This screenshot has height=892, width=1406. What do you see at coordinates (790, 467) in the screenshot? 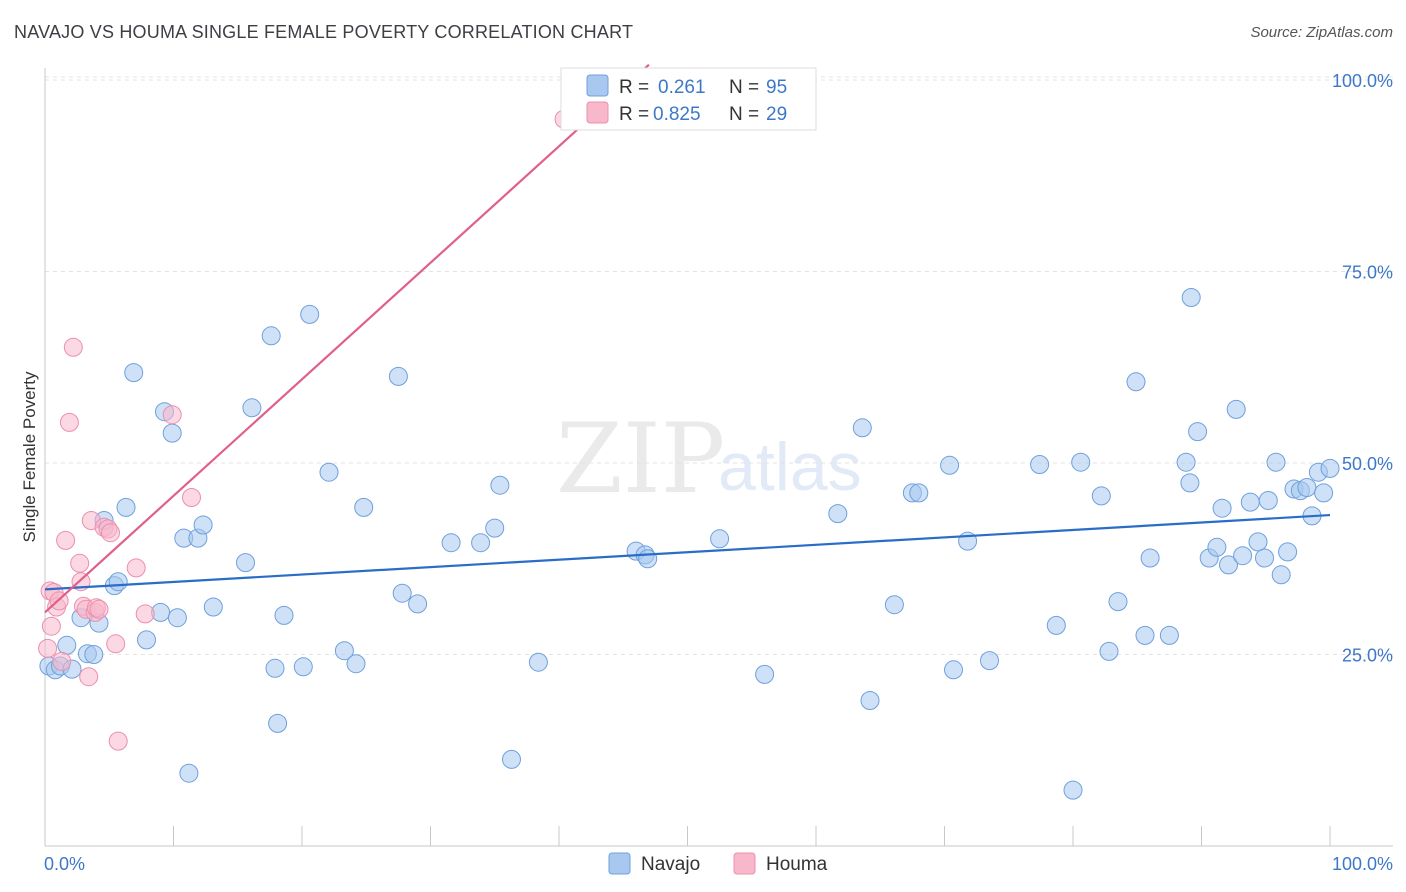
I see `watermark-atlas: atlas` at bounding box center [790, 467].